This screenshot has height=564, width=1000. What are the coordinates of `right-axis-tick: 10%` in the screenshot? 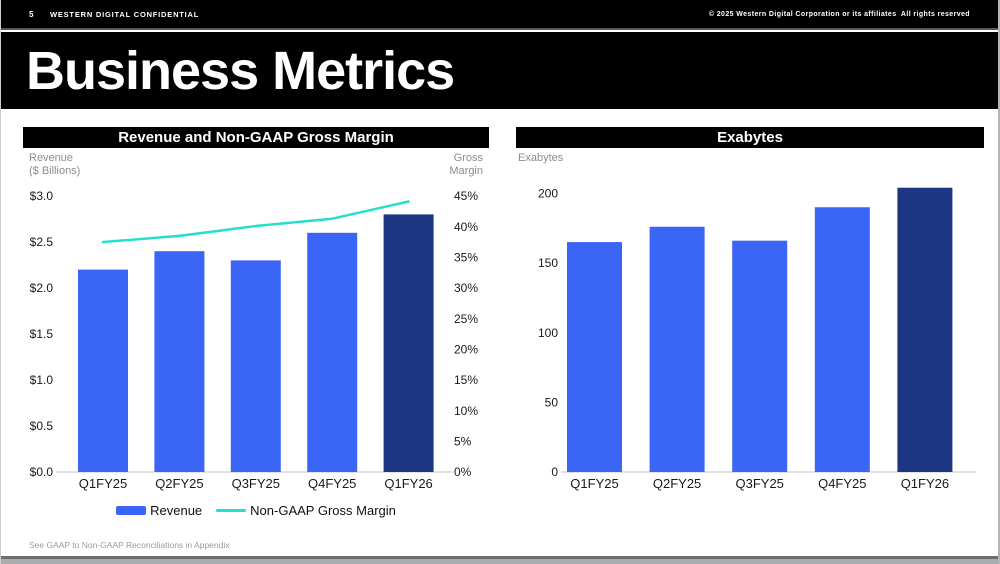 It's located at (466, 411).